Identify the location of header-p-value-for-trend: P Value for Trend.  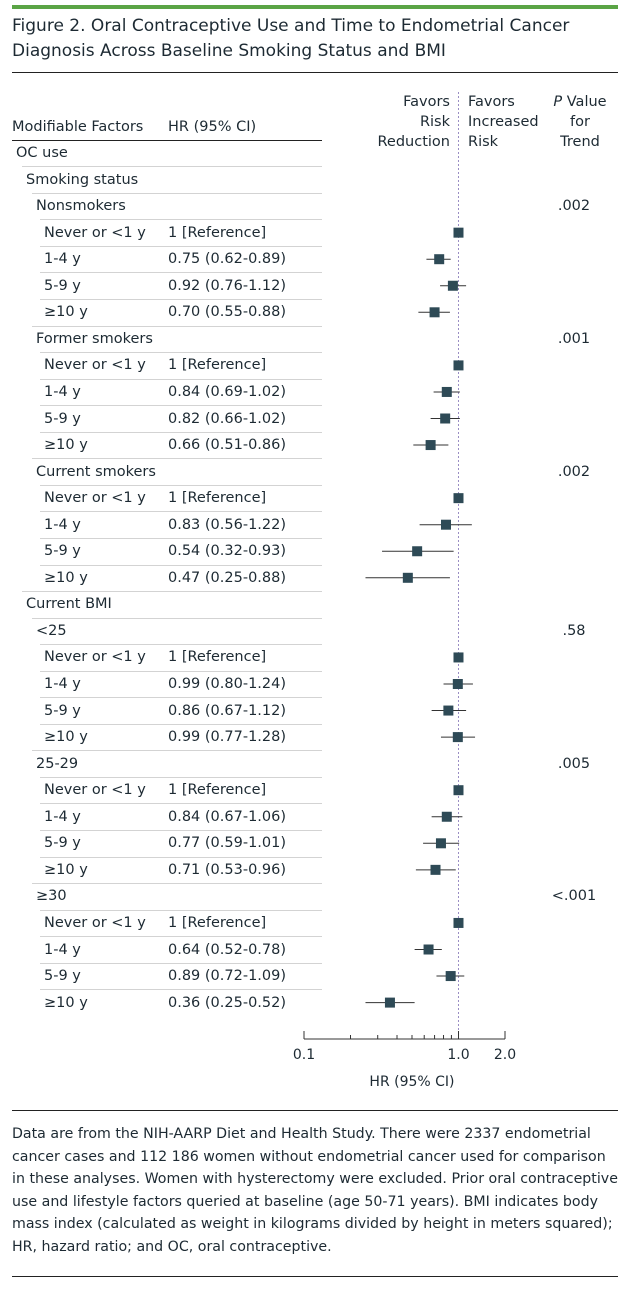
(580, 122).